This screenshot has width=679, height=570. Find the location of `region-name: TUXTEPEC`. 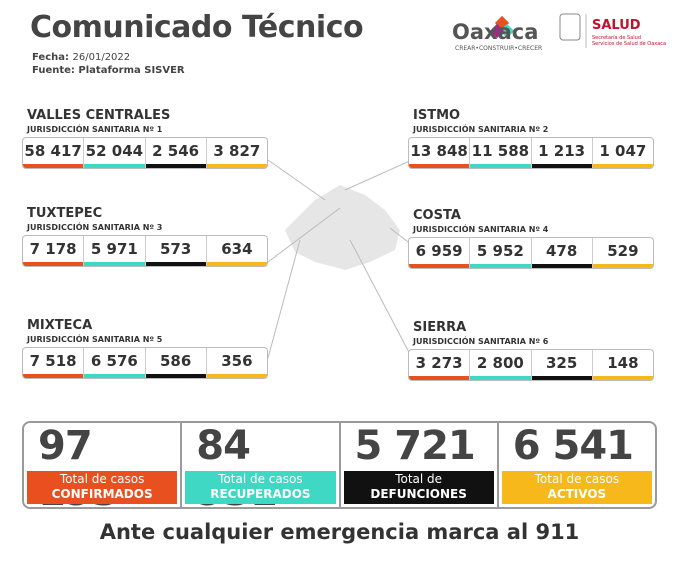

region-name: TUXTEPEC is located at coordinates (65, 213).